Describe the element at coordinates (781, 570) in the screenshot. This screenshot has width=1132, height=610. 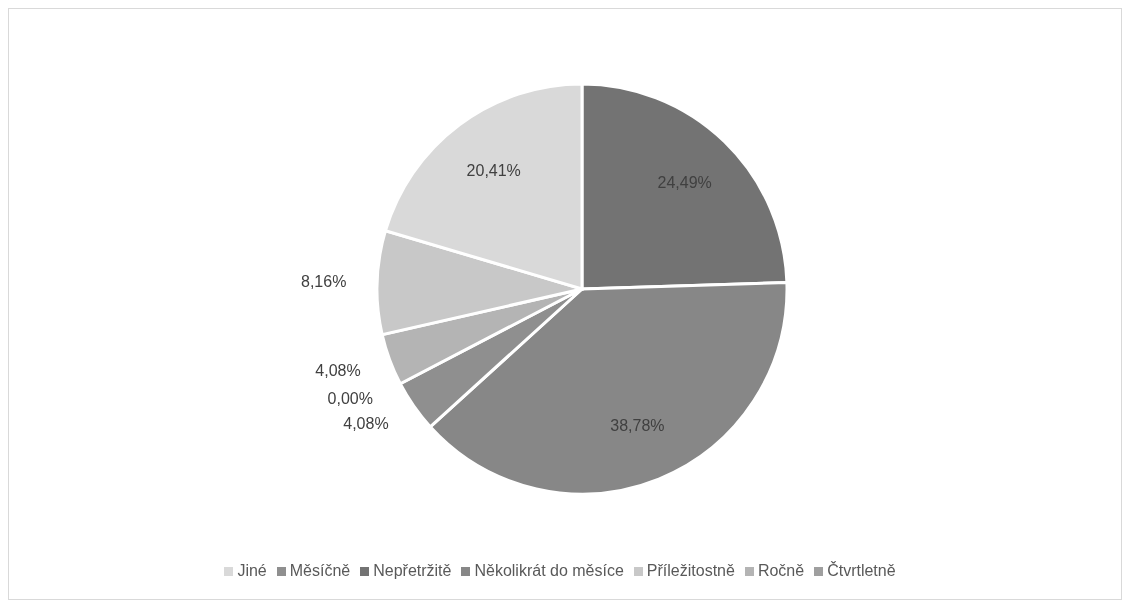
I see `legend-label: Ročně` at that location.